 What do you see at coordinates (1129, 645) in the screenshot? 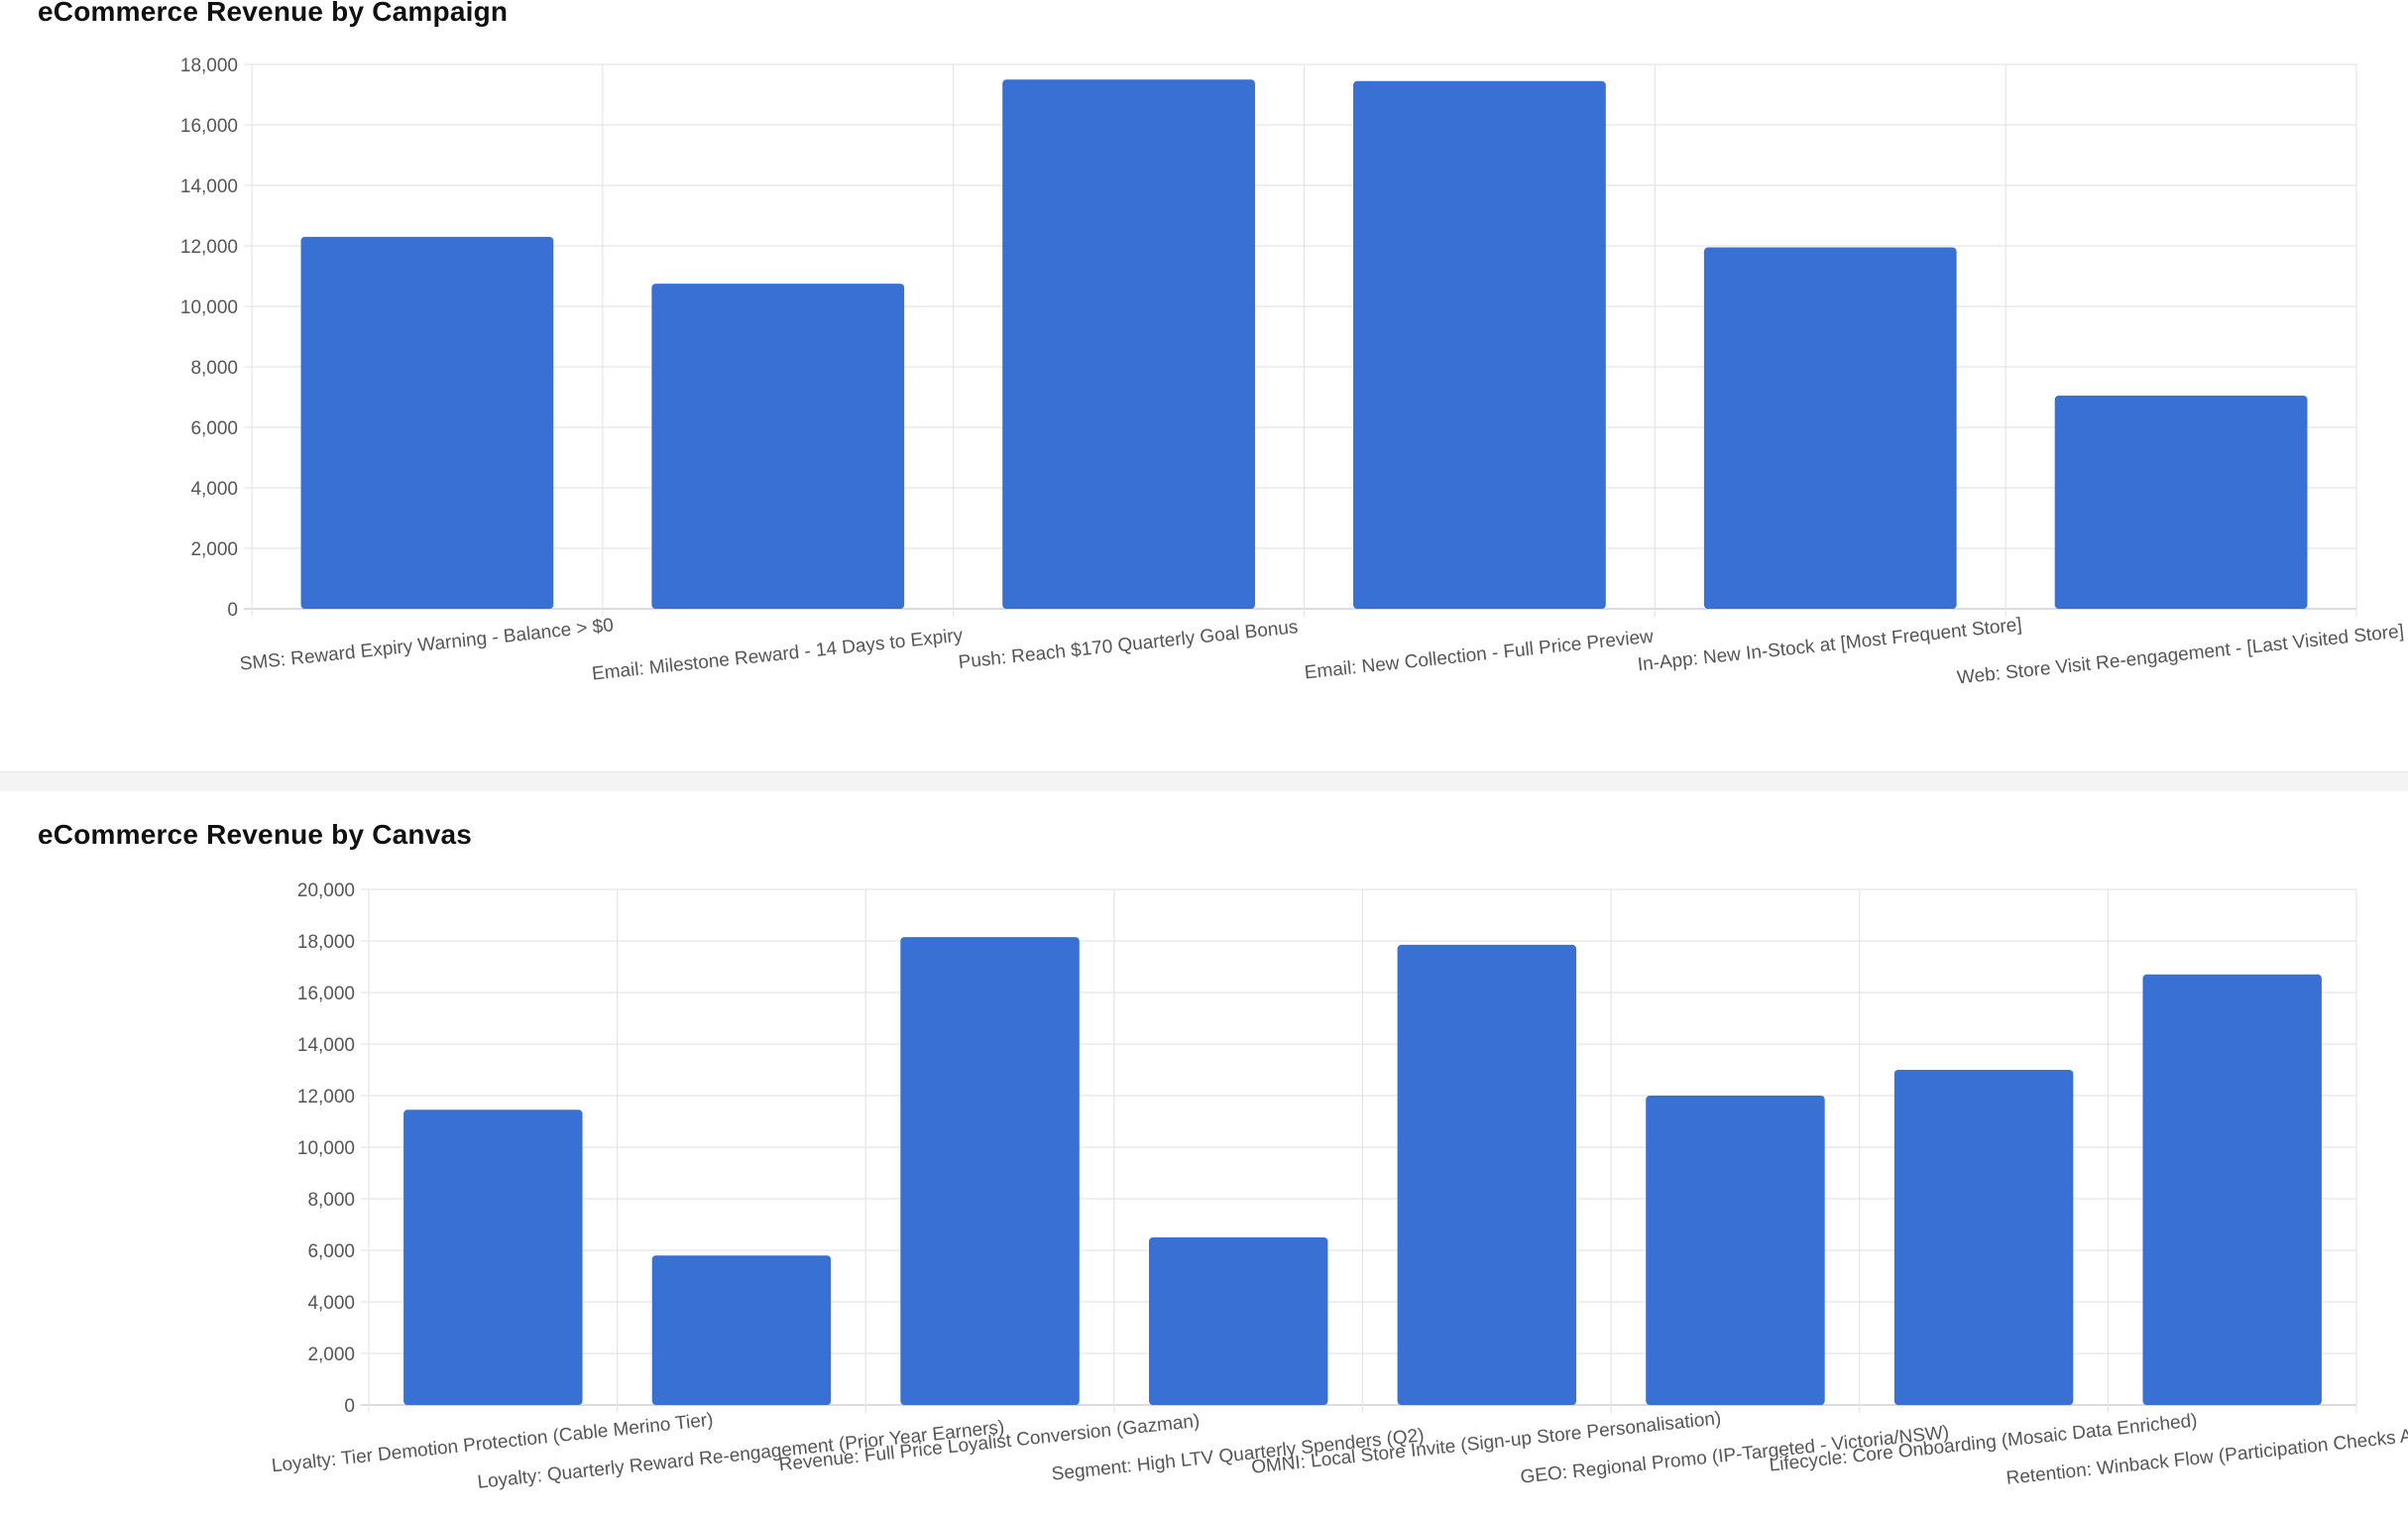
I see `x-category-label: Push: Reach $170 Quarterly Goal Bonus` at bounding box center [1129, 645].